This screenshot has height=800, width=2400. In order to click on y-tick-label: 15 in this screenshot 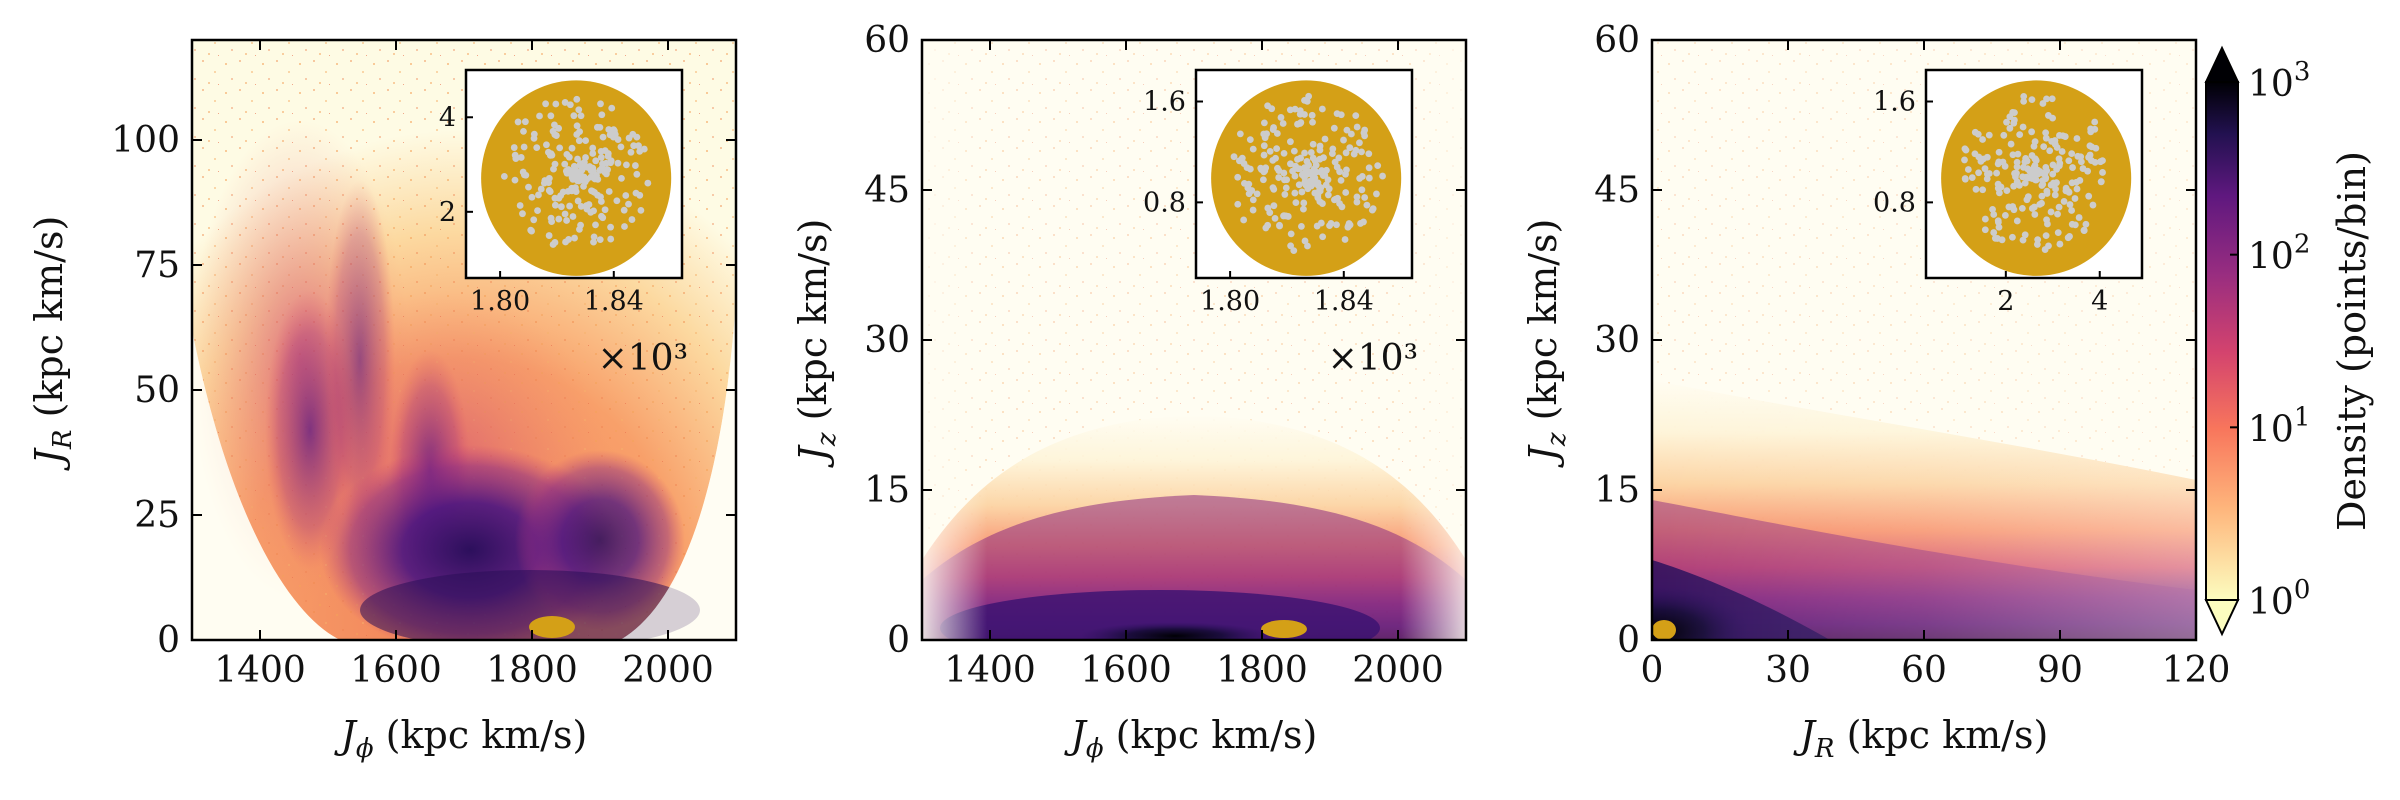, I will do `click(1617, 490)`.